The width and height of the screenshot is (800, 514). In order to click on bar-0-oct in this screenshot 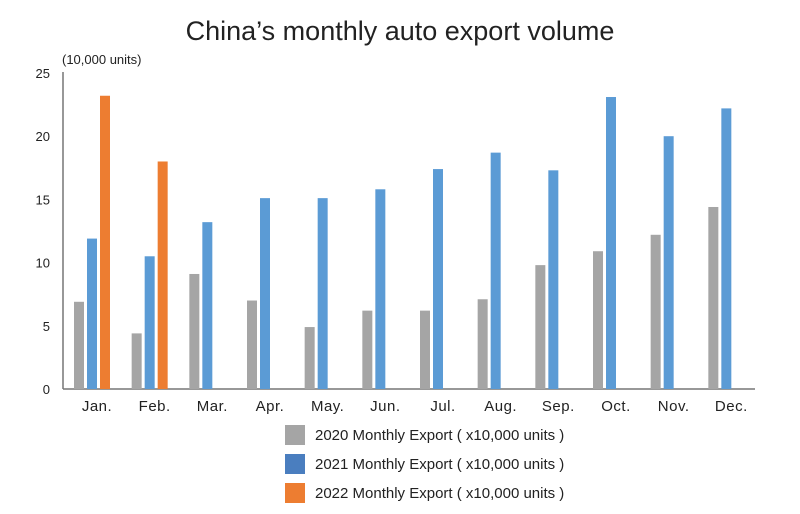, I will do `click(598, 320)`.